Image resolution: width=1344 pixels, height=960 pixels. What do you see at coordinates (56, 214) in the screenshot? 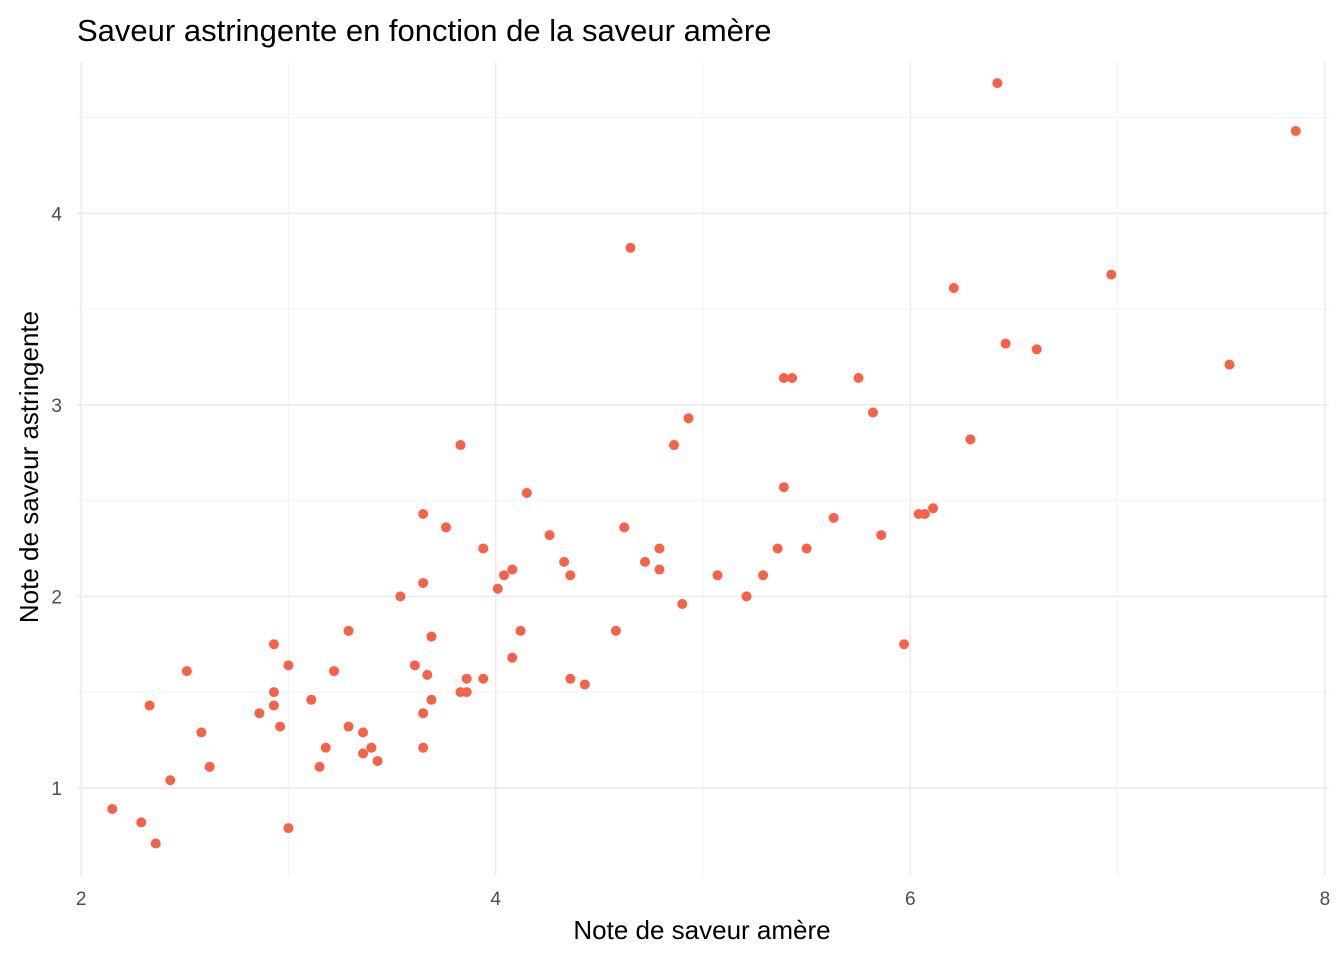
I see `y-tick-label: 4` at bounding box center [56, 214].